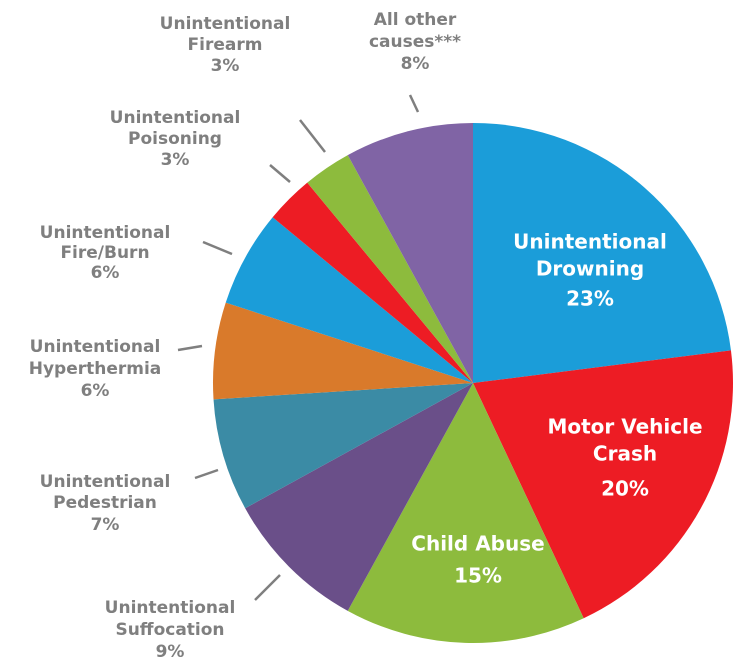 Image resolution: width=734 pixels, height=660 pixels. I want to click on slice-label: Drowning, so click(590, 269).